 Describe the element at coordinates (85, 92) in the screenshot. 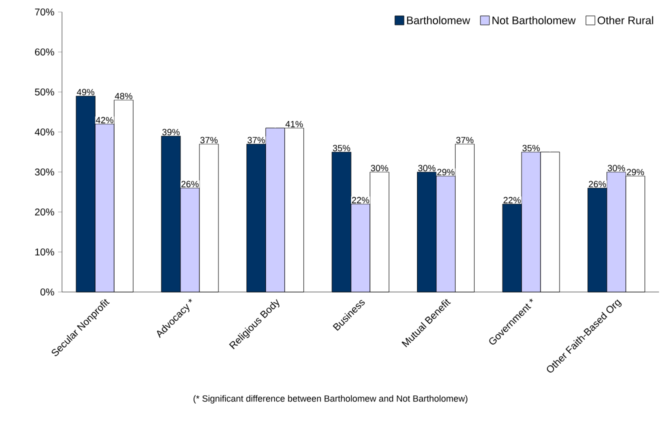

I see `data-label: 49%` at that location.